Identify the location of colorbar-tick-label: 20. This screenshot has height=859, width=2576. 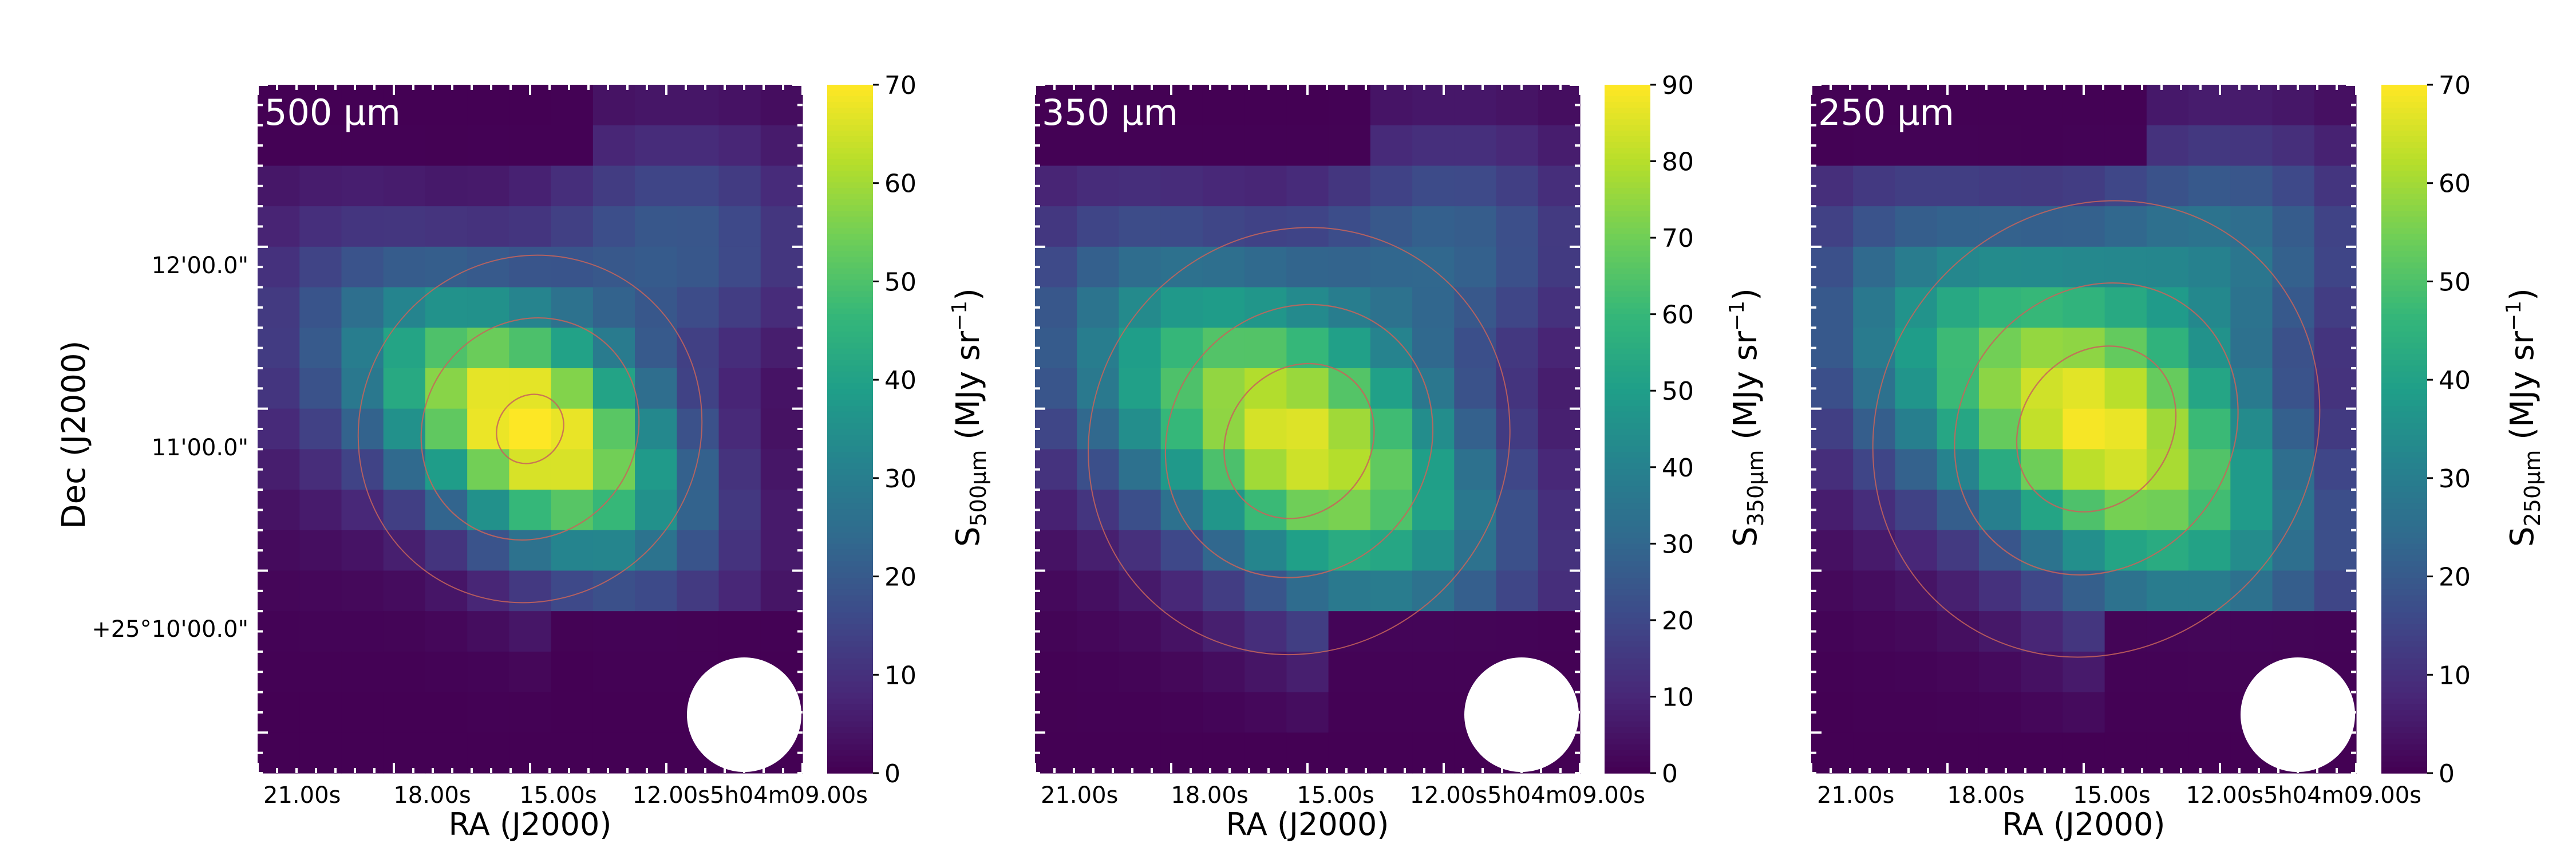
(900, 577).